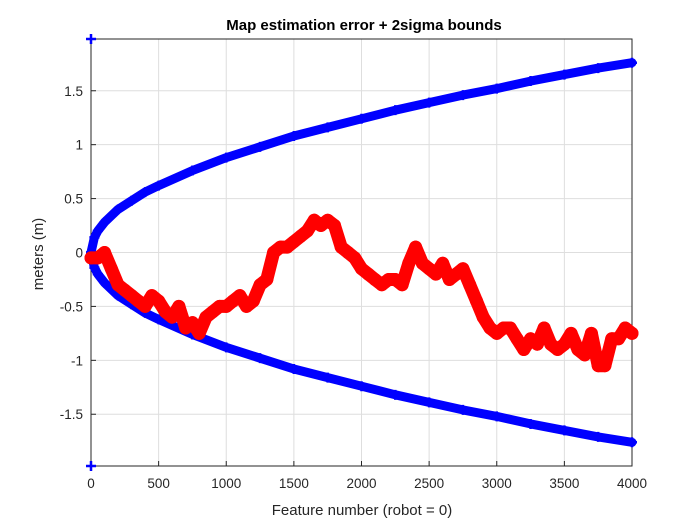  I want to click on chart-title: Map estimation error + 2sigma bounds, so click(363, 25).